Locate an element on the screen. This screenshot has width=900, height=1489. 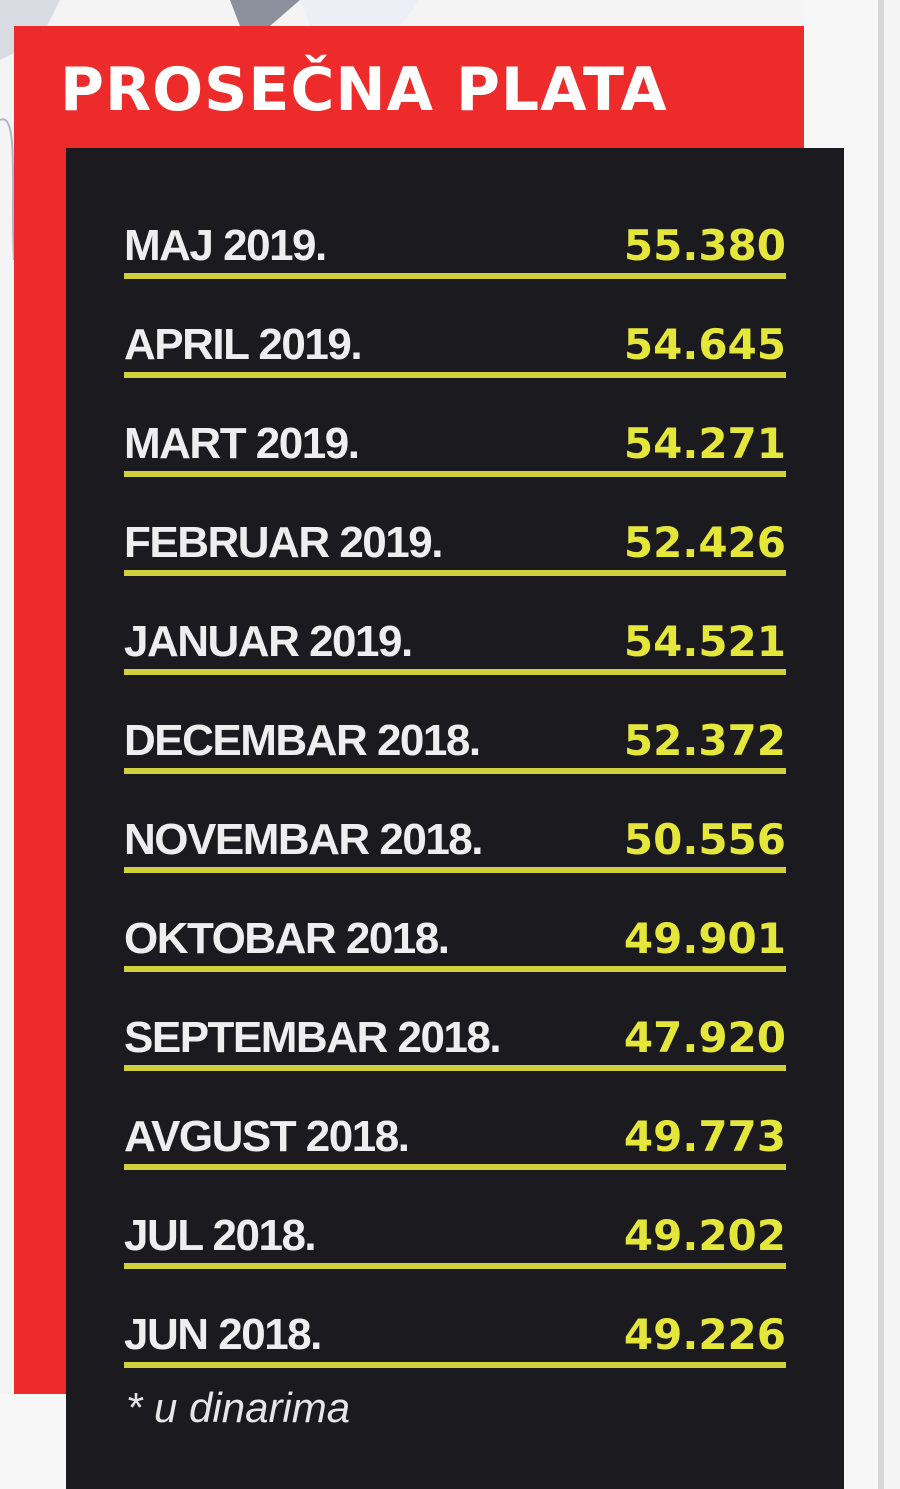
chart-title: PROSEČNA PLATA is located at coordinates (364, 90).